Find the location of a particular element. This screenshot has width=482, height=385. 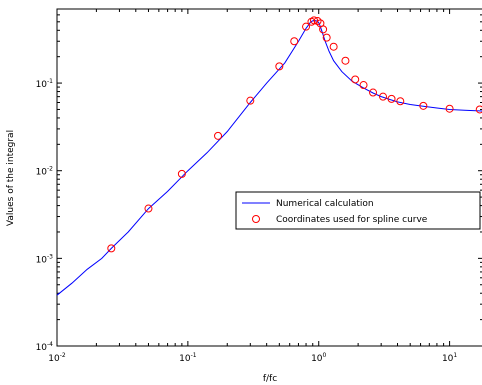

x-axis-label: f/fc is located at coordinates (270, 379).